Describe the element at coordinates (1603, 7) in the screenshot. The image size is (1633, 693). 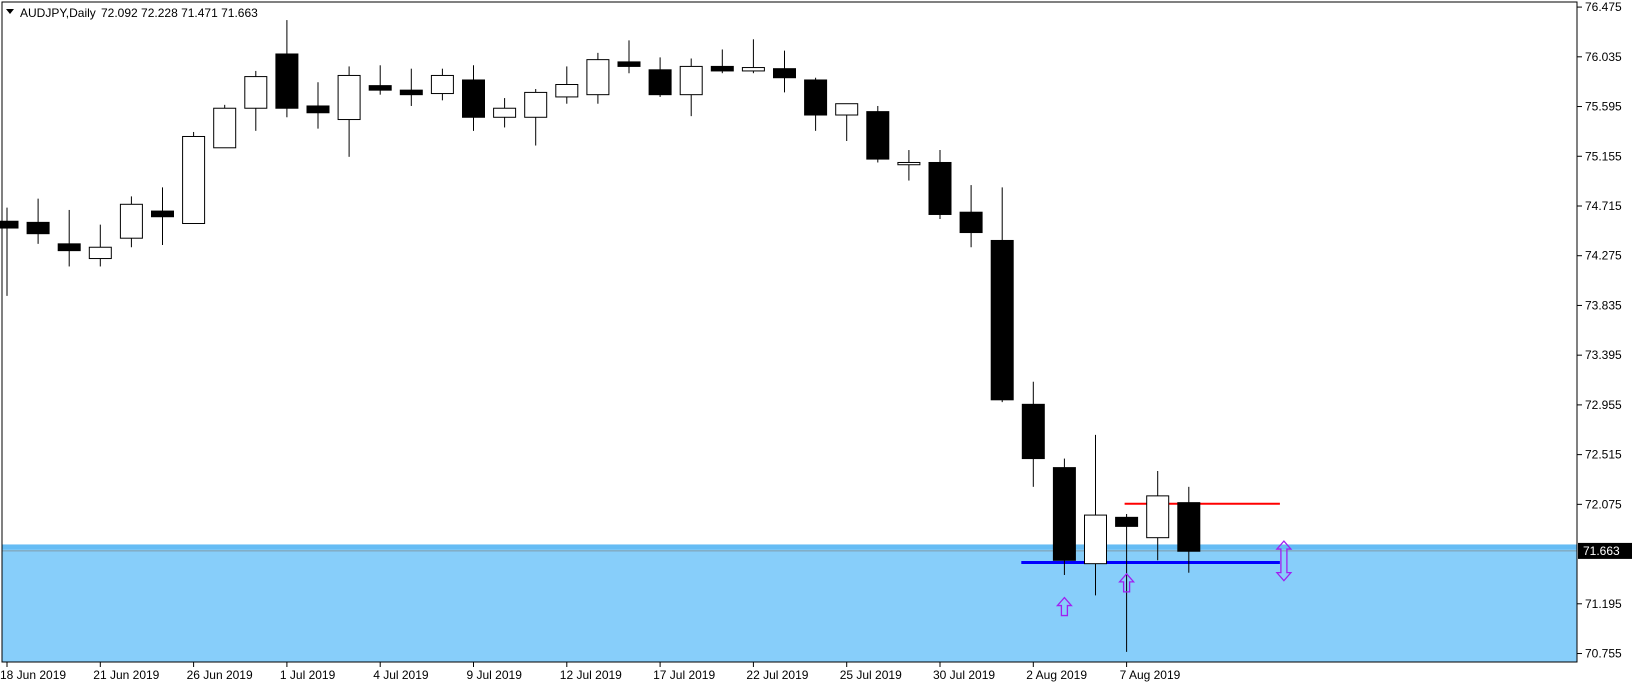
I see `y-tick-label: 76.475` at that location.